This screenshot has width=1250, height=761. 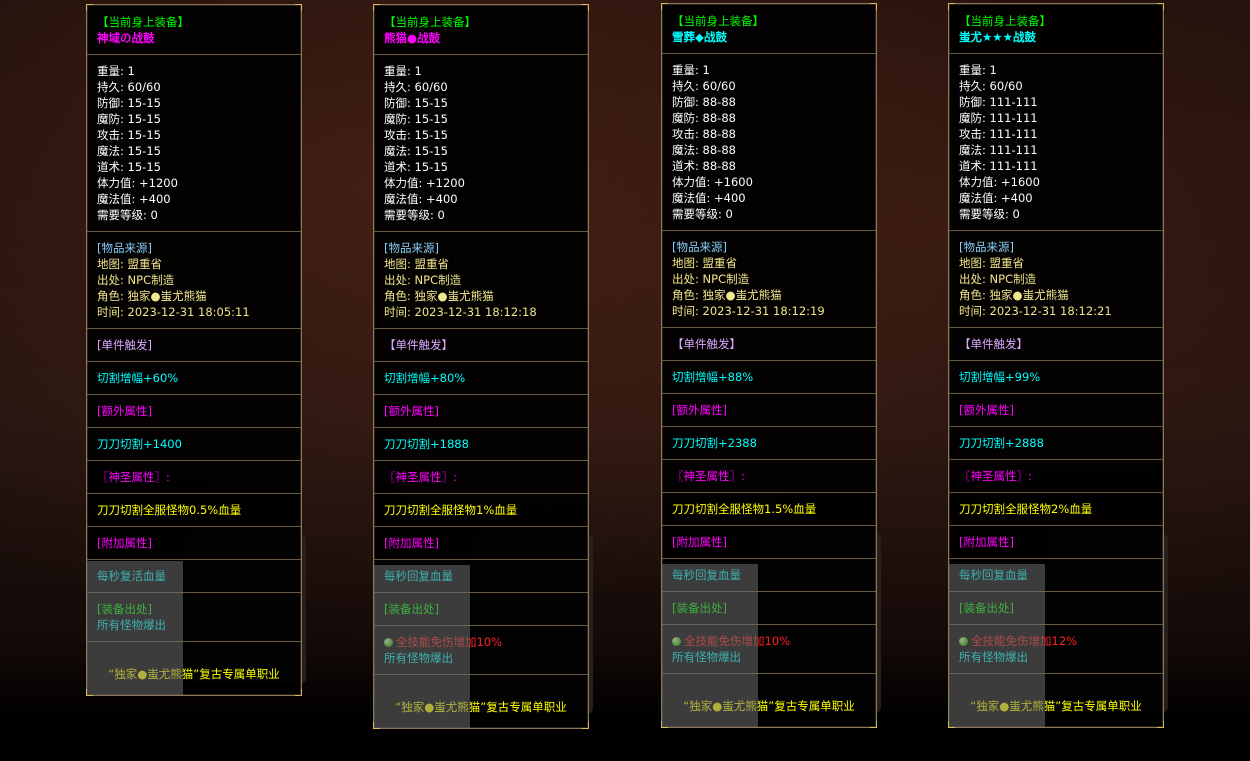 I want to click on stat-line: 攻击: 111-111, so click(x=998, y=134).